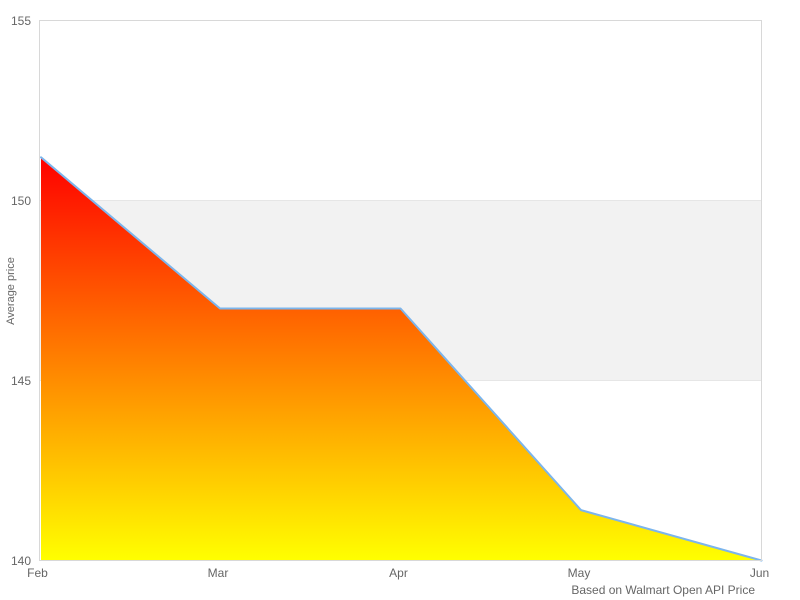  What do you see at coordinates (218, 573) in the screenshot?
I see `x-tick-label: Mar` at bounding box center [218, 573].